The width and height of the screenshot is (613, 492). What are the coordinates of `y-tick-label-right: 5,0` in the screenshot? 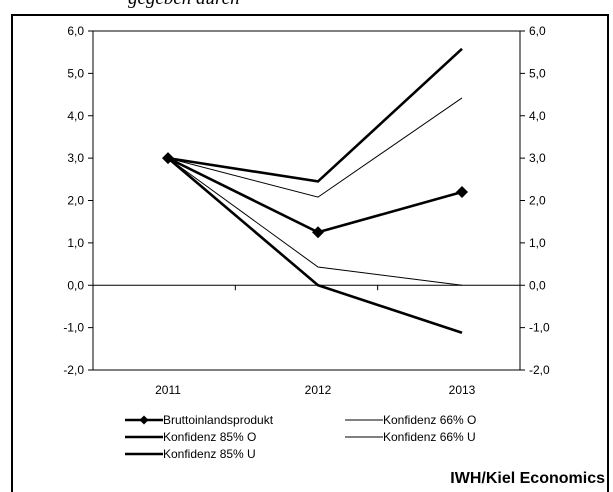 It's located at (537, 73).